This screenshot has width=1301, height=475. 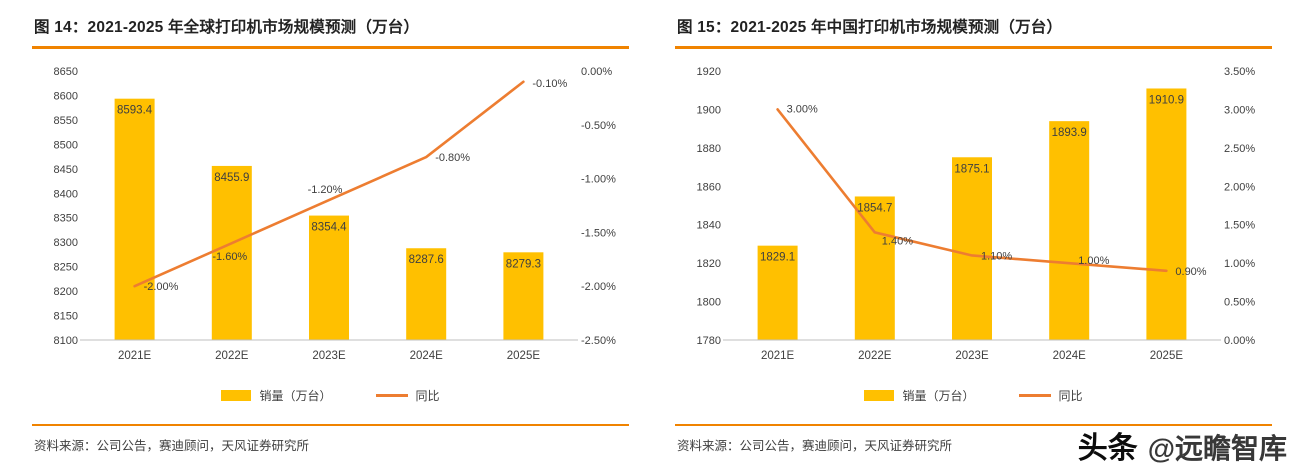 I want to click on left-axis-tick: 8400, so click(x=66, y=194).